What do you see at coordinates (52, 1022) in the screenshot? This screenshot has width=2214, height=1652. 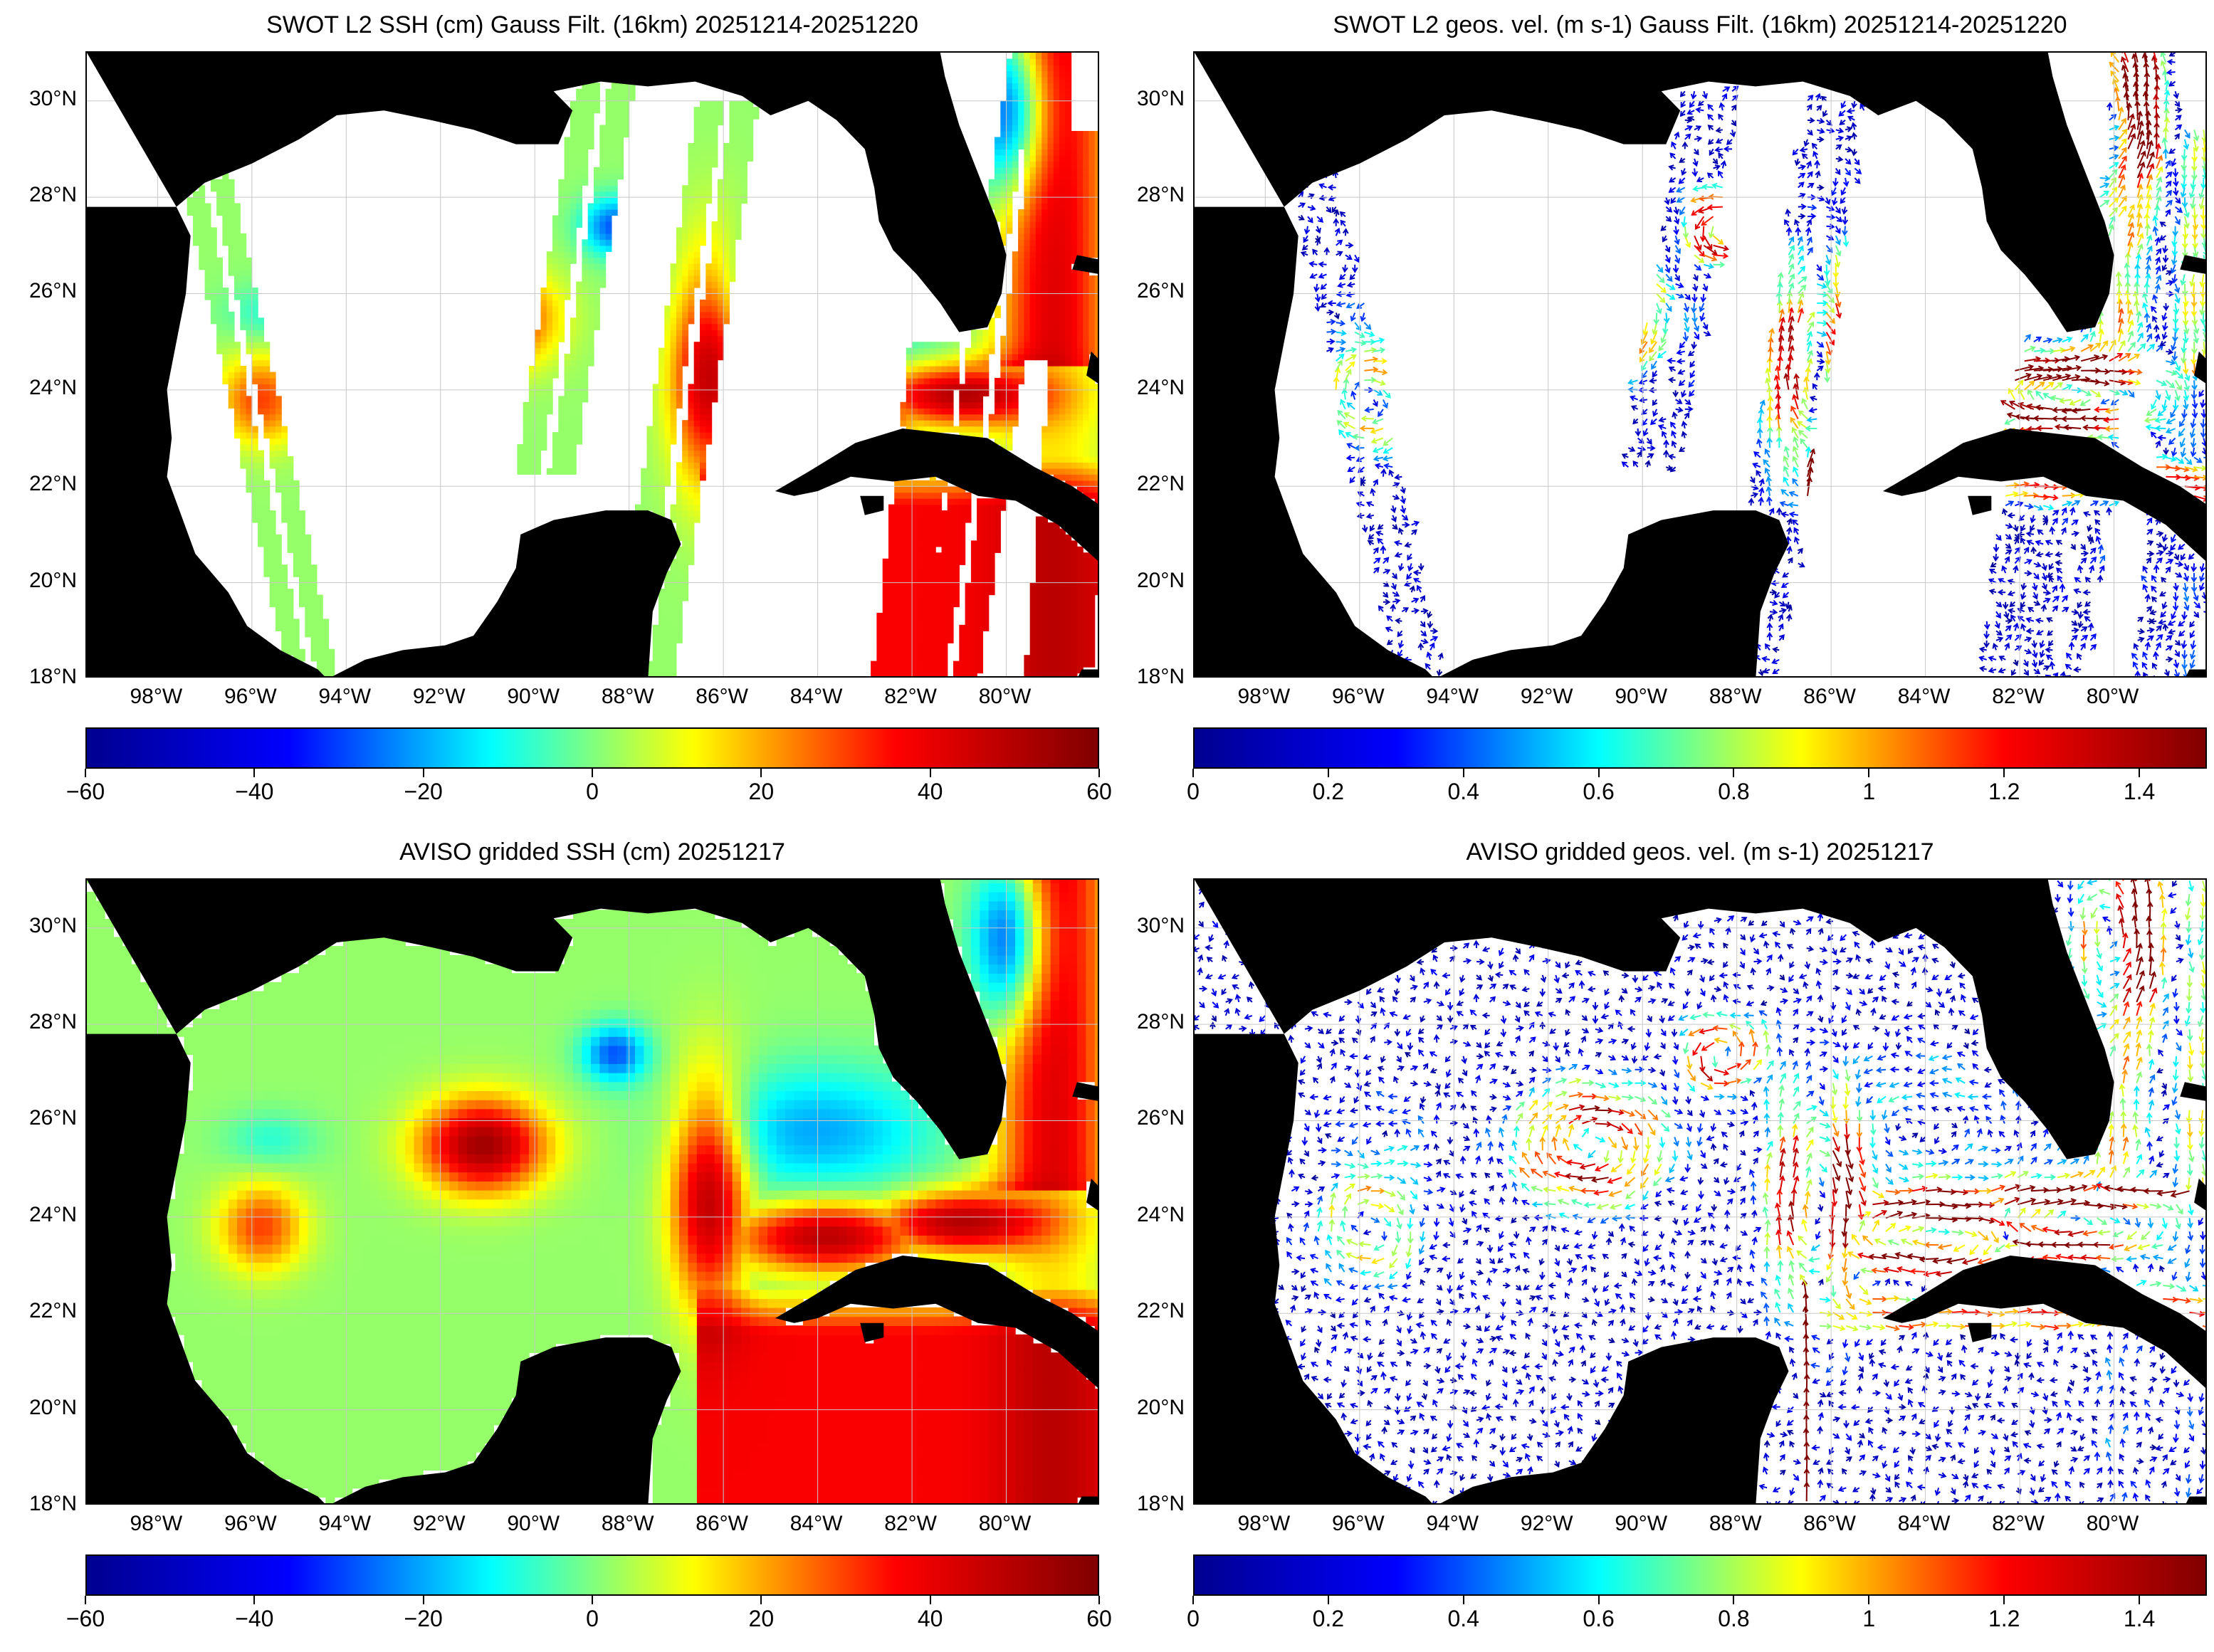 I see `lat-tick-label: 28°N` at bounding box center [52, 1022].